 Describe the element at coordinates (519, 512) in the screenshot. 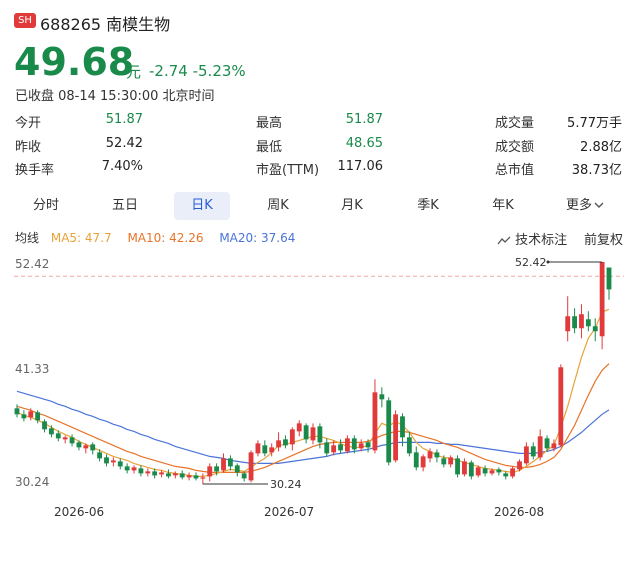

I see `x-tick-label: 2026-08` at that location.